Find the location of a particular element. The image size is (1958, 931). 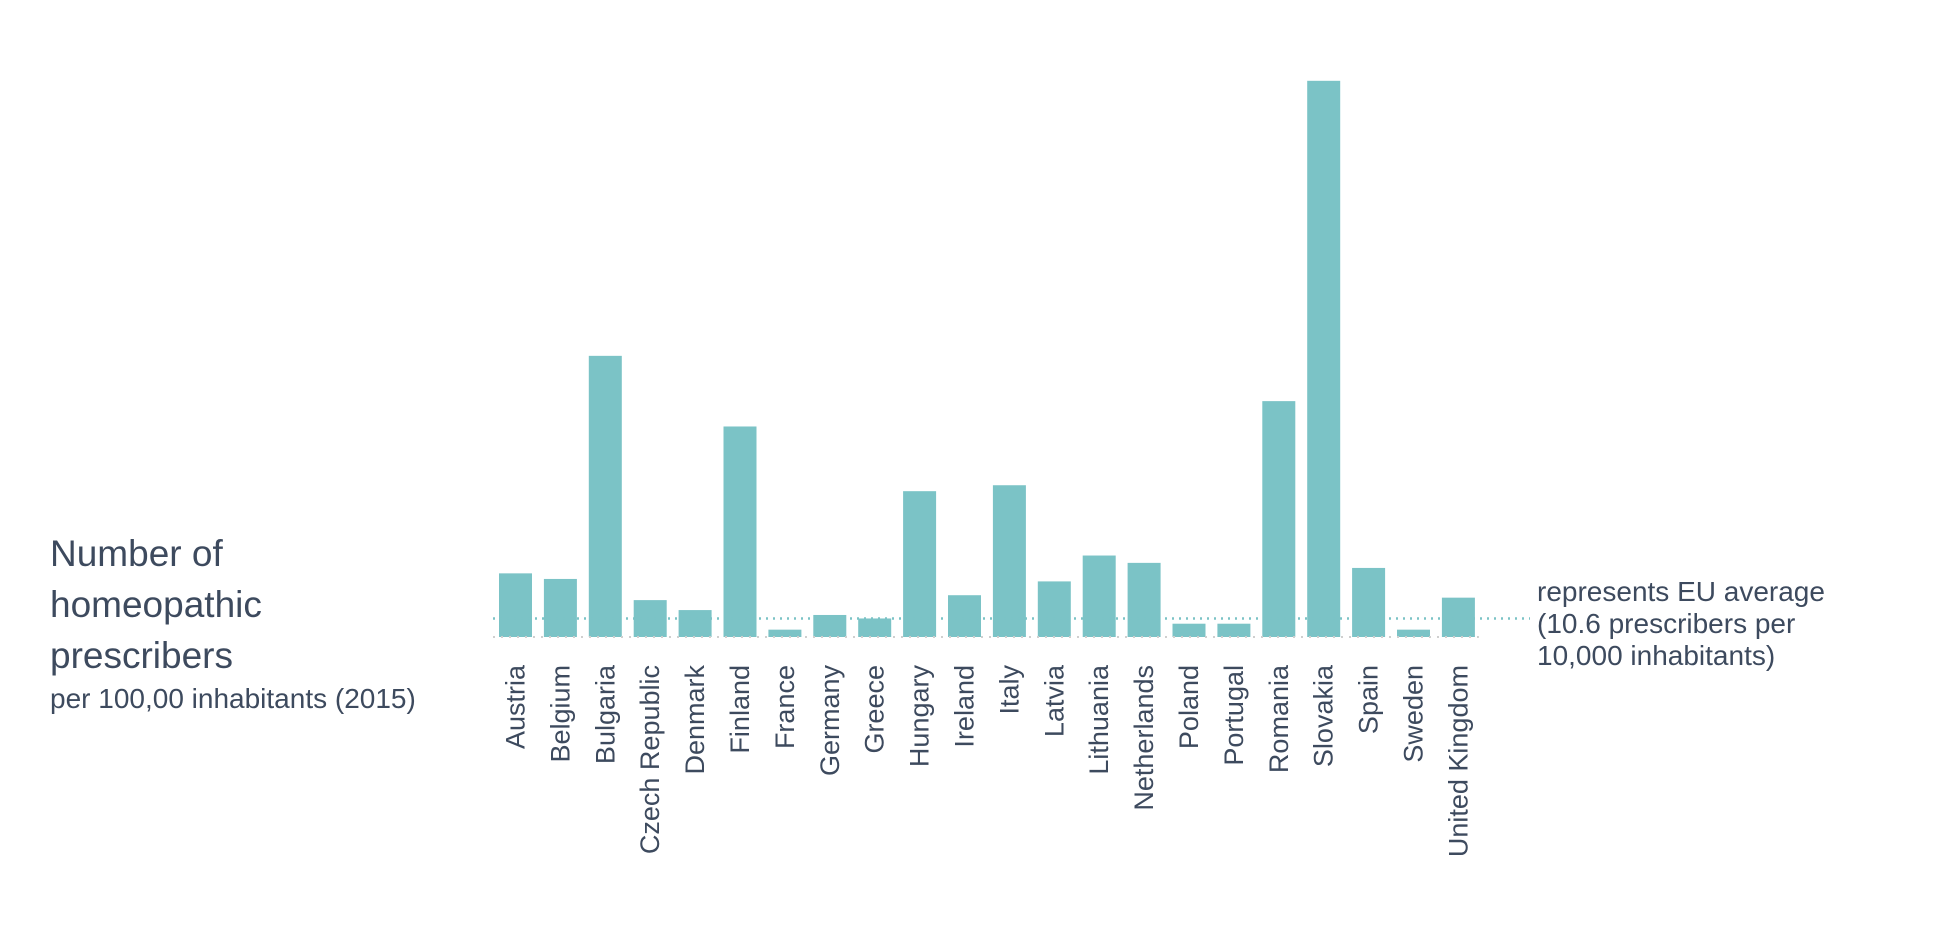

chart-title-line-2: homeopathic is located at coordinates (156, 604).